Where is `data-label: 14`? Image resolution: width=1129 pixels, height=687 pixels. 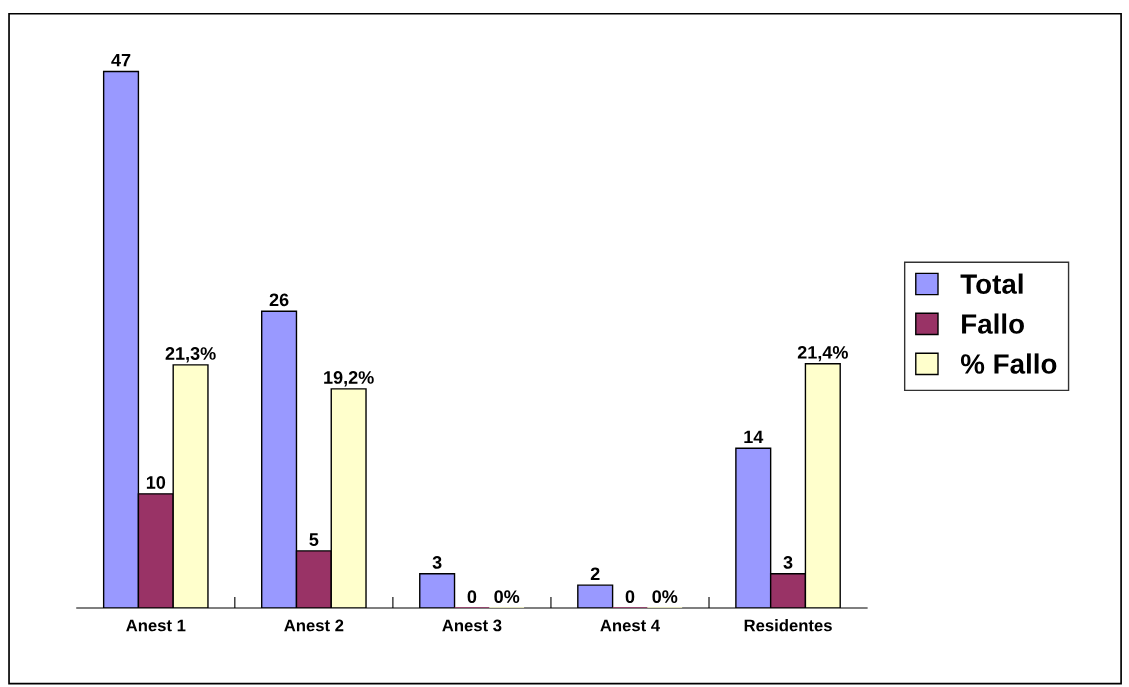 data-label: 14 is located at coordinates (754, 437).